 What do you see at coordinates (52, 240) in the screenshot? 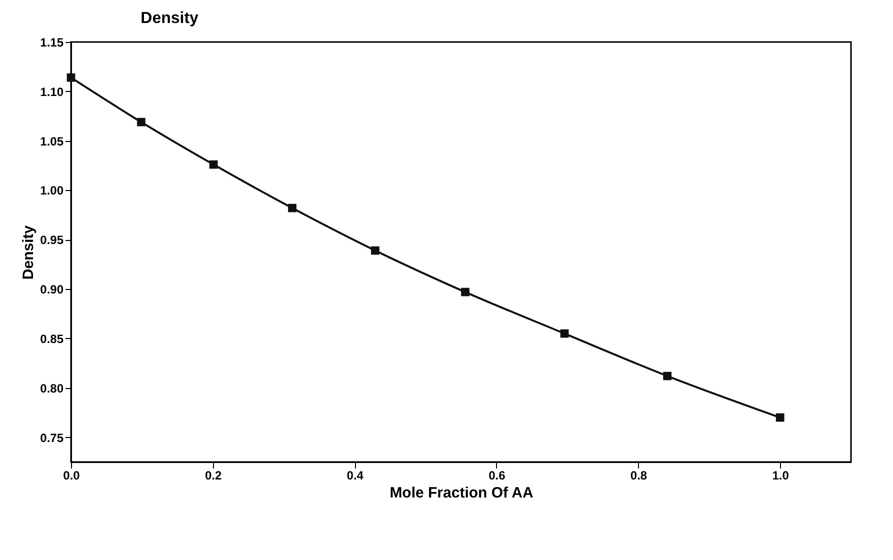
I see `y-tick-label: 0.95` at bounding box center [52, 240].